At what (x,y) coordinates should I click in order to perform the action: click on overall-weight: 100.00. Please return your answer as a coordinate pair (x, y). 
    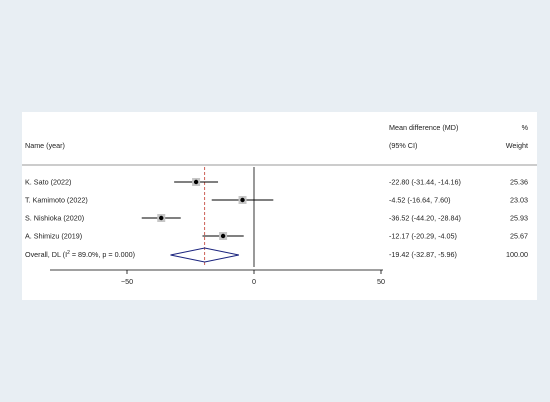
    Looking at the image, I should click on (517, 254).